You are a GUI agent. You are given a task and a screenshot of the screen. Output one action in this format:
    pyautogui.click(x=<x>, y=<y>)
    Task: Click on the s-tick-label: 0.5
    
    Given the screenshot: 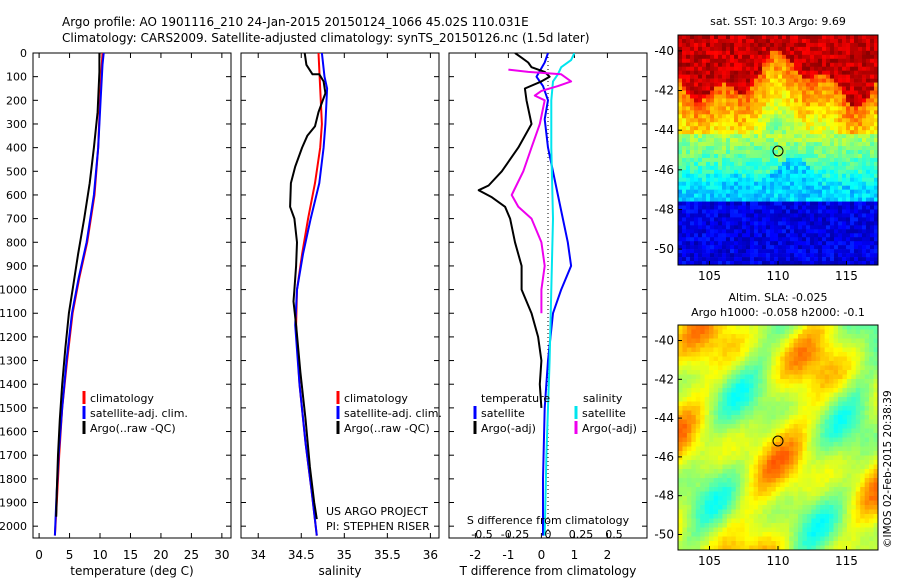 What is the action you would take?
    pyautogui.click(x=614, y=534)
    